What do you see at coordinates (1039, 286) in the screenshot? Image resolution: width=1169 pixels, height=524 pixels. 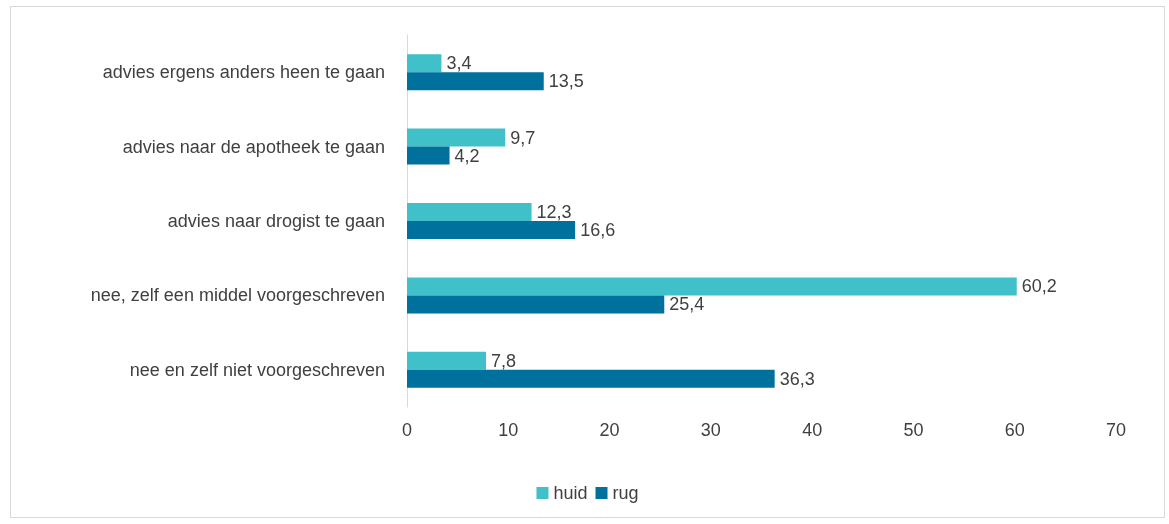 I see `data-label: 60,2` at bounding box center [1039, 286].